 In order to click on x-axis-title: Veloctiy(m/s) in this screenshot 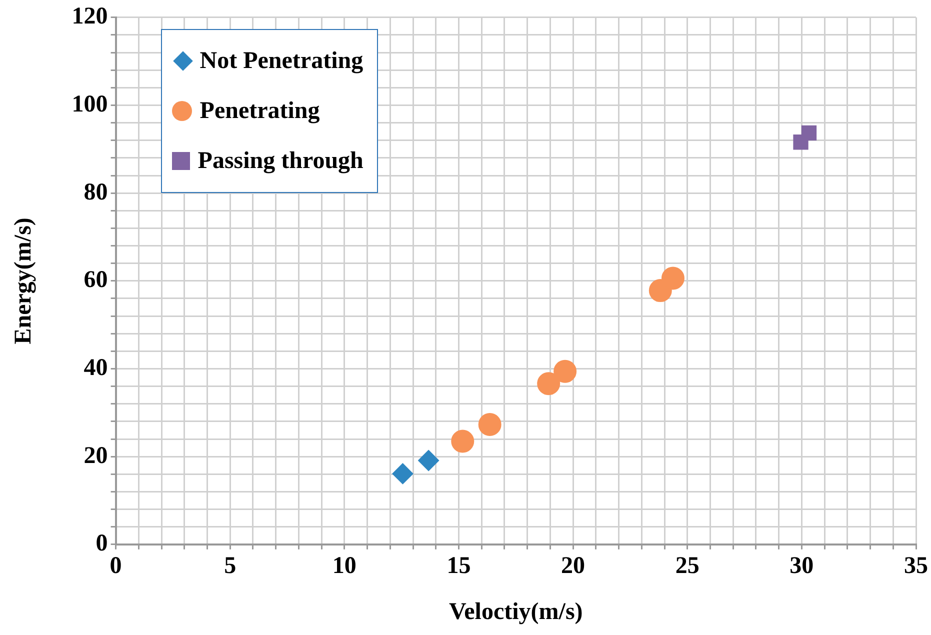, I will do `click(516, 611)`.